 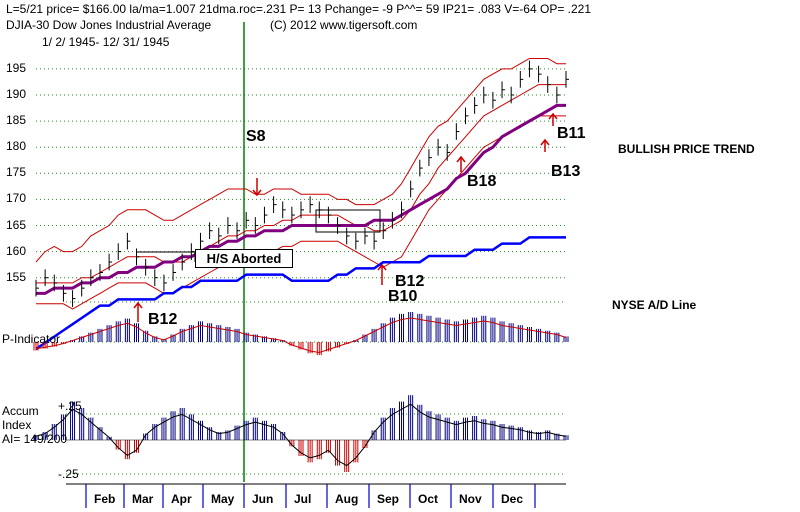 I want to click on month-label: May, so click(x=223, y=499).